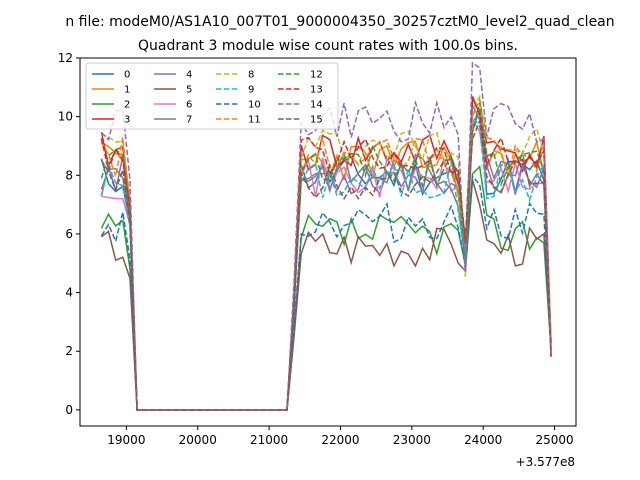 This screenshot has width=640, height=480. Describe the element at coordinates (251, 75) in the screenshot. I see `legend-label-8: 8` at that location.